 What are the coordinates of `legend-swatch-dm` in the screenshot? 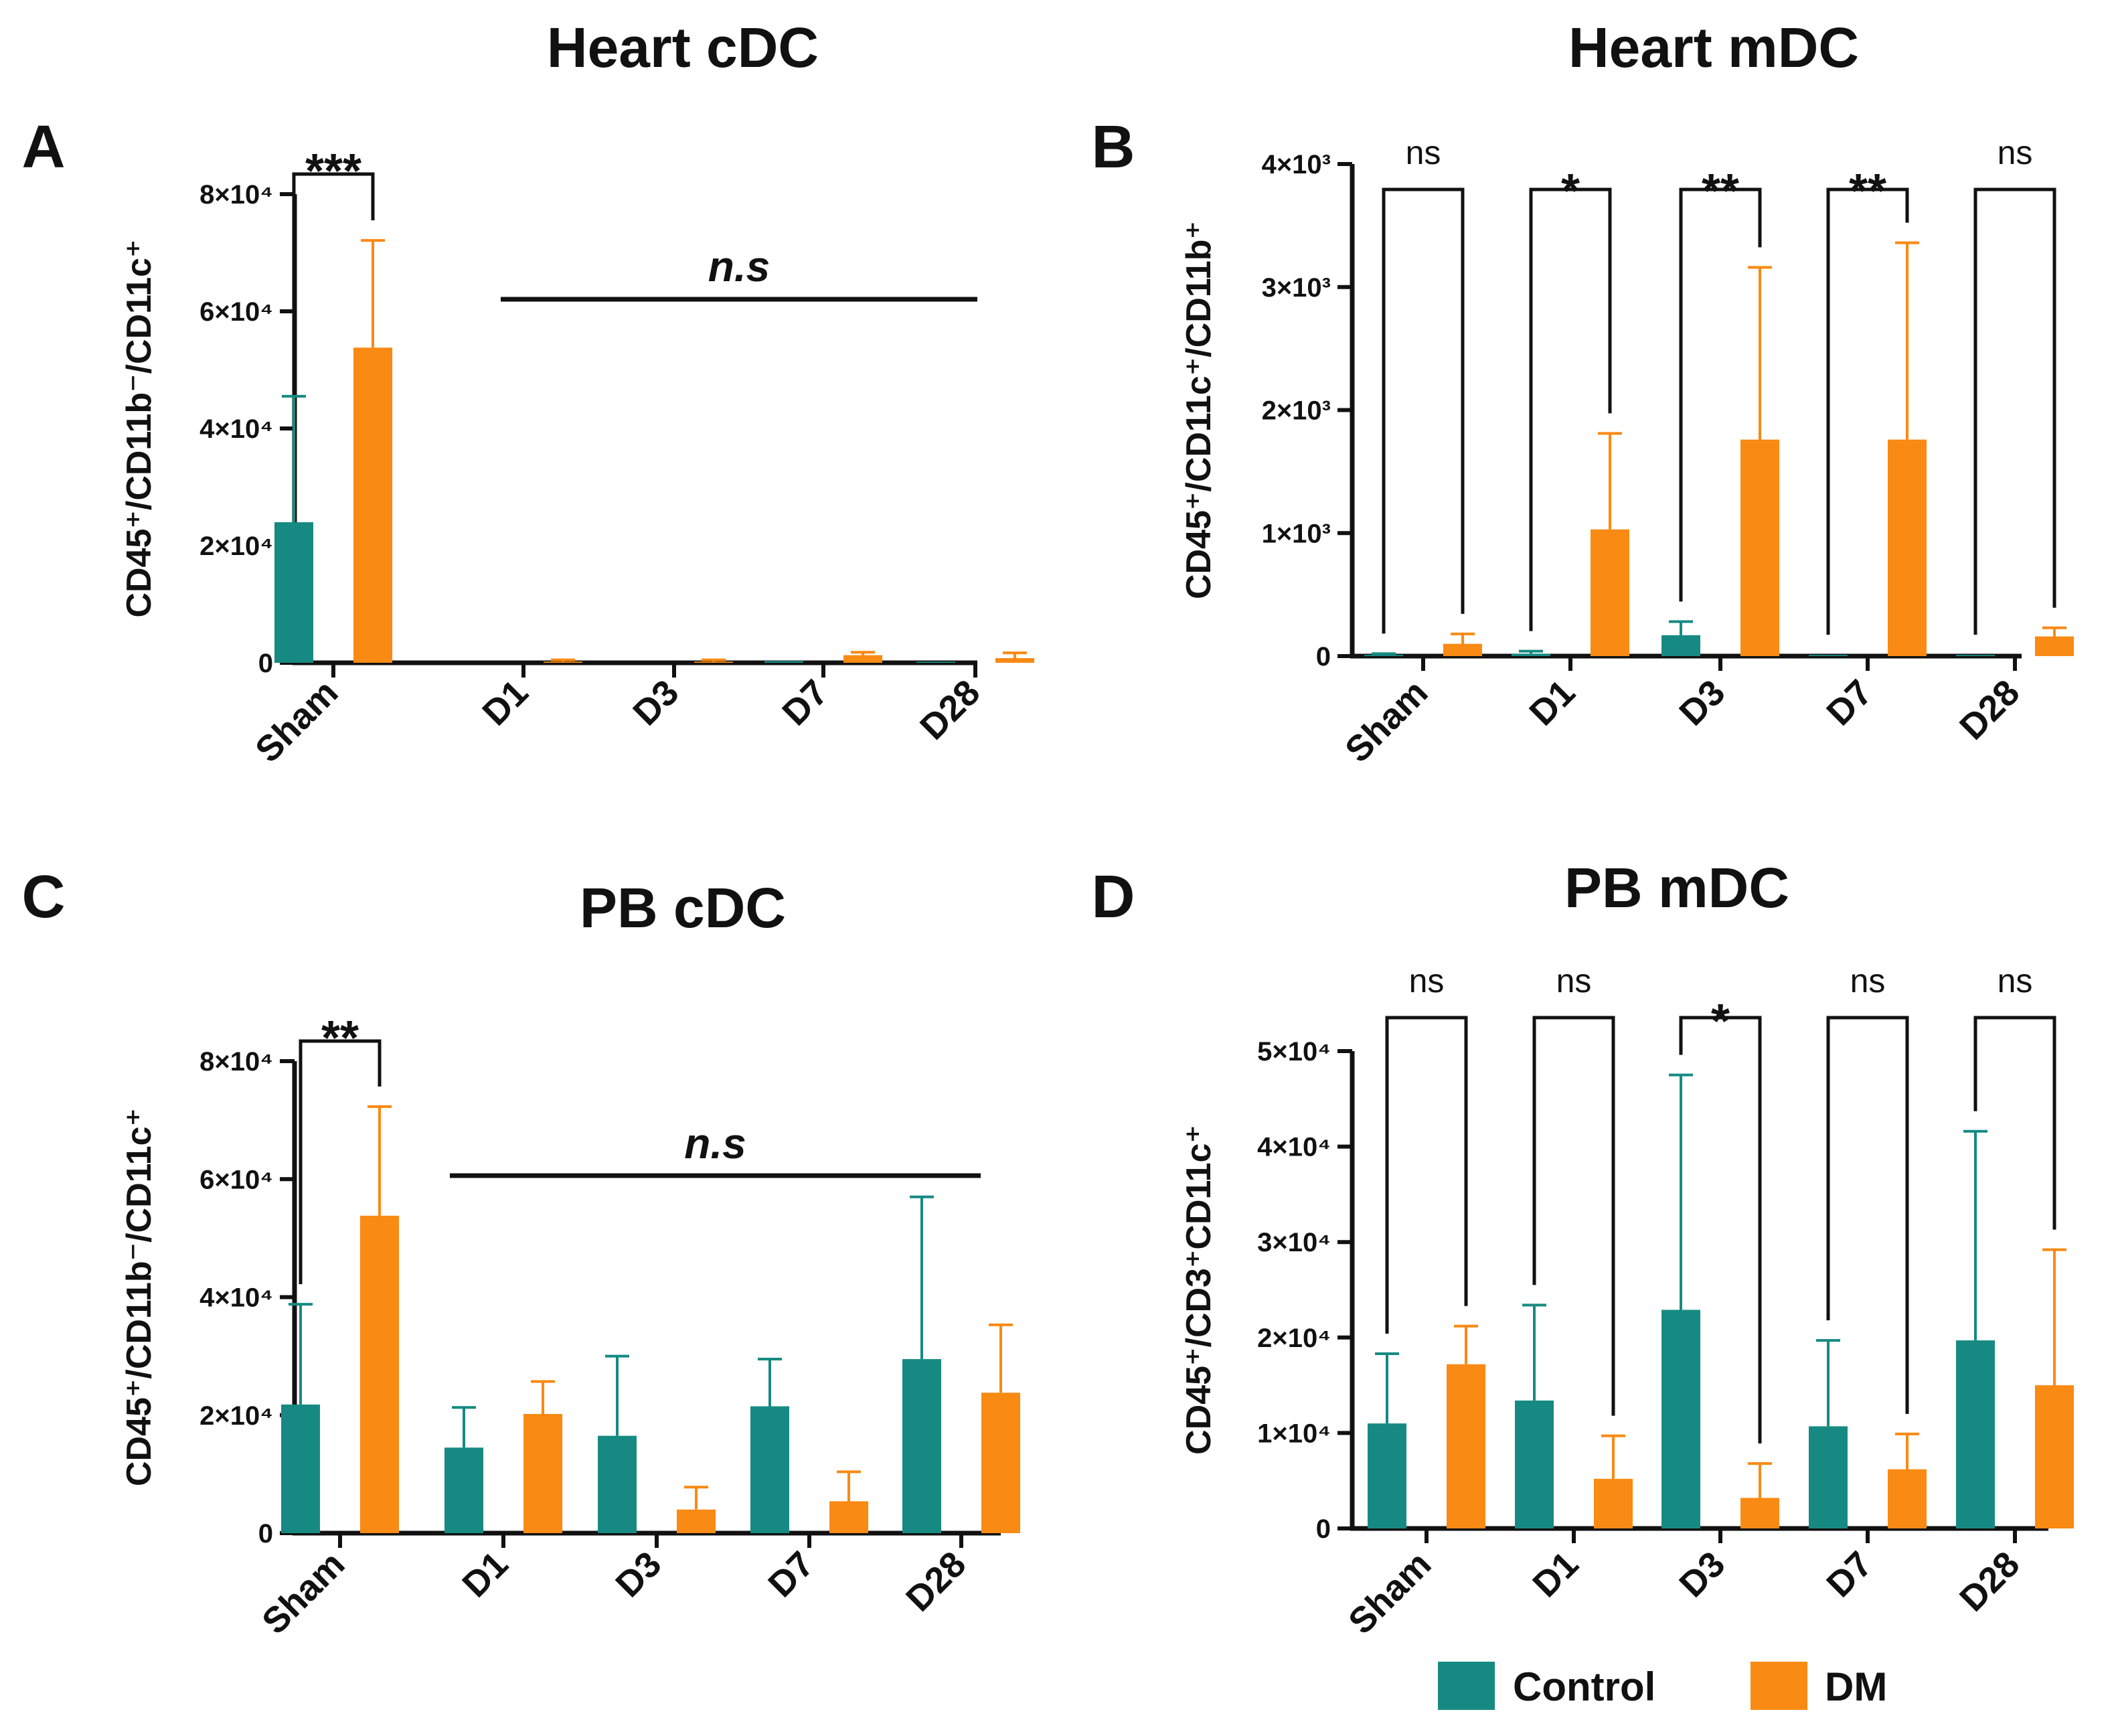 It's located at (1779, 1686).